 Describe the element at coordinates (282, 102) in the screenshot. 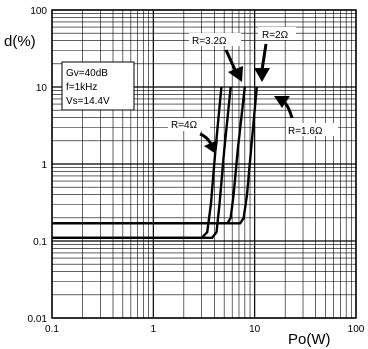

I see `annotation-r1-6-arrowhead` at that location.